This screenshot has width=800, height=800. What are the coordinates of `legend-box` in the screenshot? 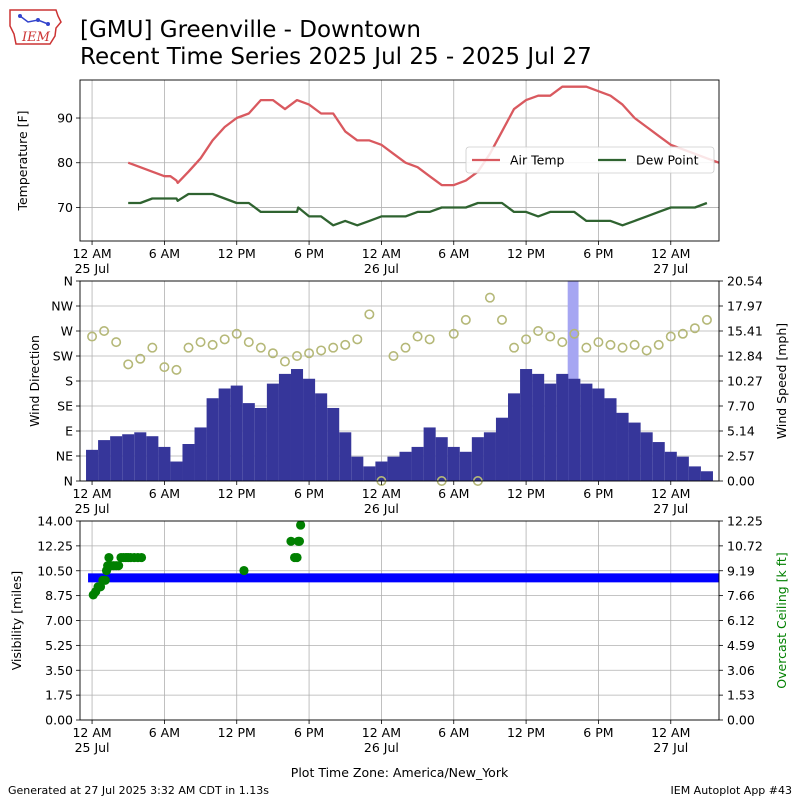 It's located at (590, 160).